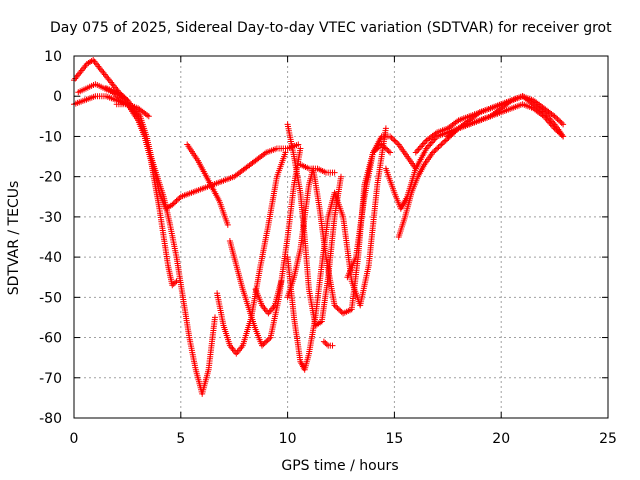 This screenshot has width=640, height=480. I want to click on series-arc7, so click(251, 253).